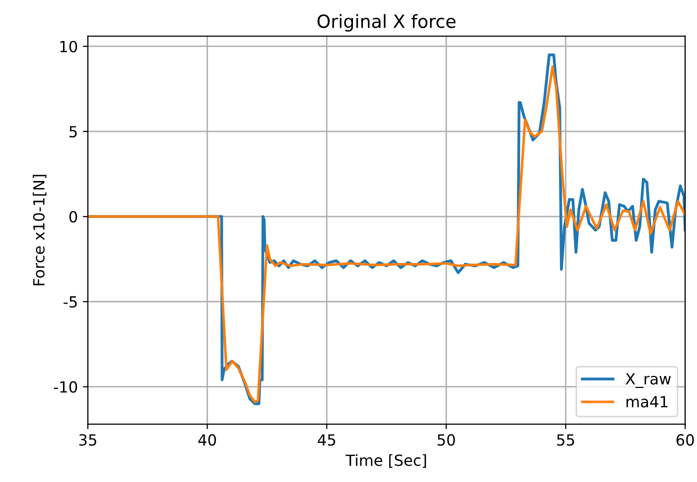  Describe the element at coordinates (39, 230) in the screenshot. I see `y-axis-title: Force x10-1[N]` at that location.